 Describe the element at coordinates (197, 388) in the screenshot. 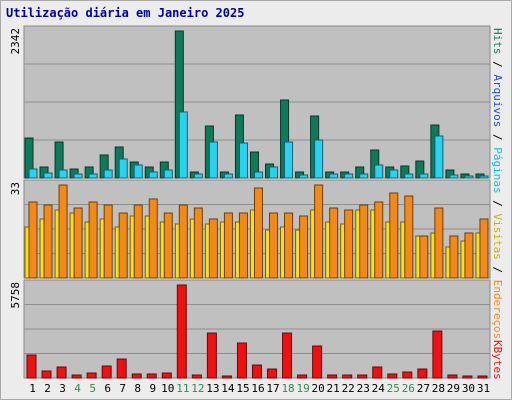

I see `x-tick-label-12: 12` at that location.